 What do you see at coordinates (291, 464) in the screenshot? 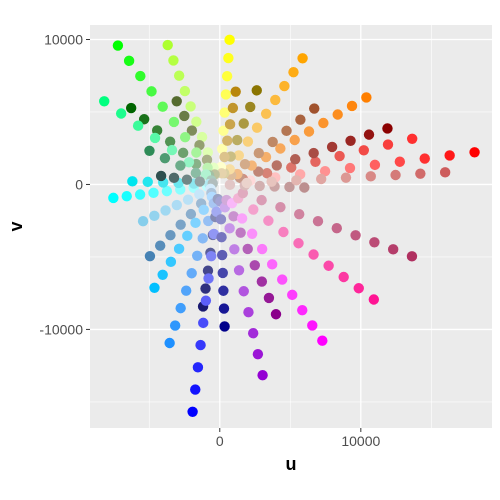
I see `x-axis-title: u` at bounding box center [291, 464].